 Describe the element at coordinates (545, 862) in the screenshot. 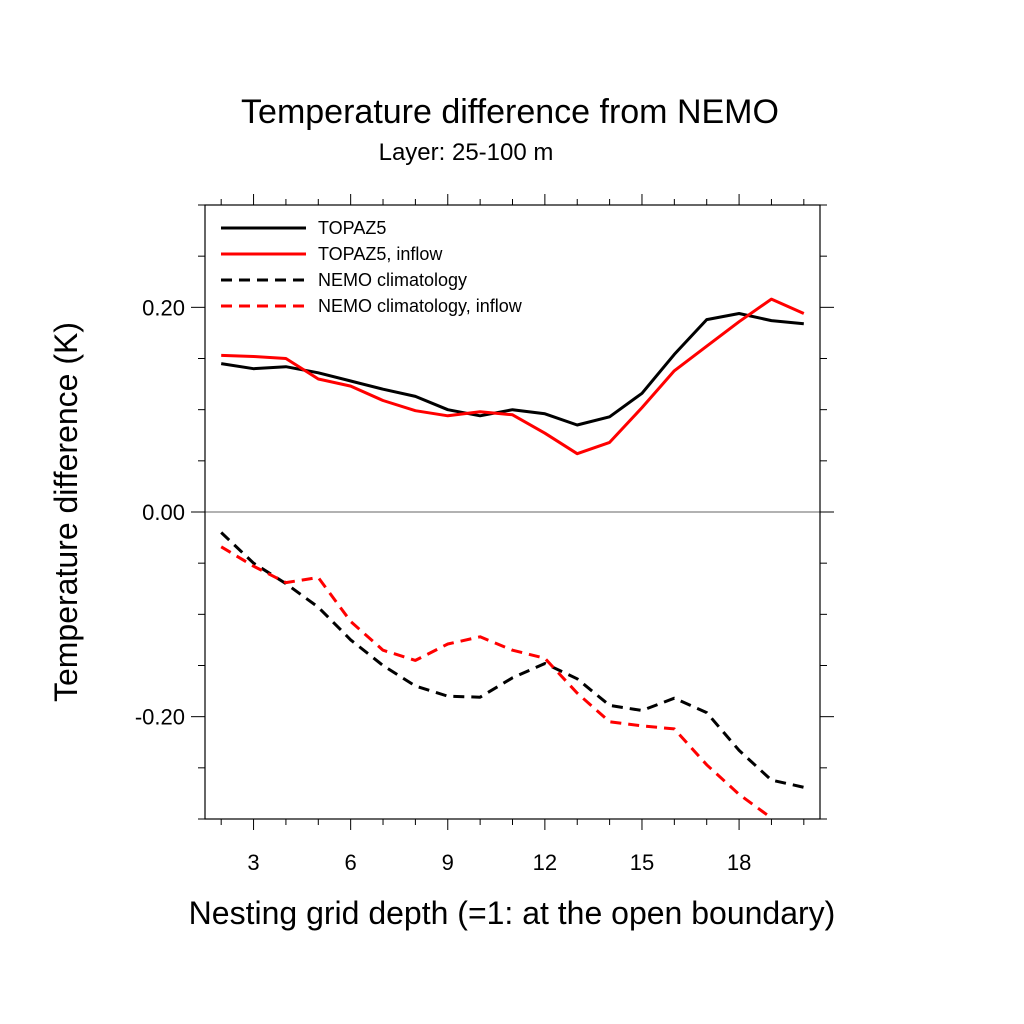

I see `x-tick-label: 12` at that location.